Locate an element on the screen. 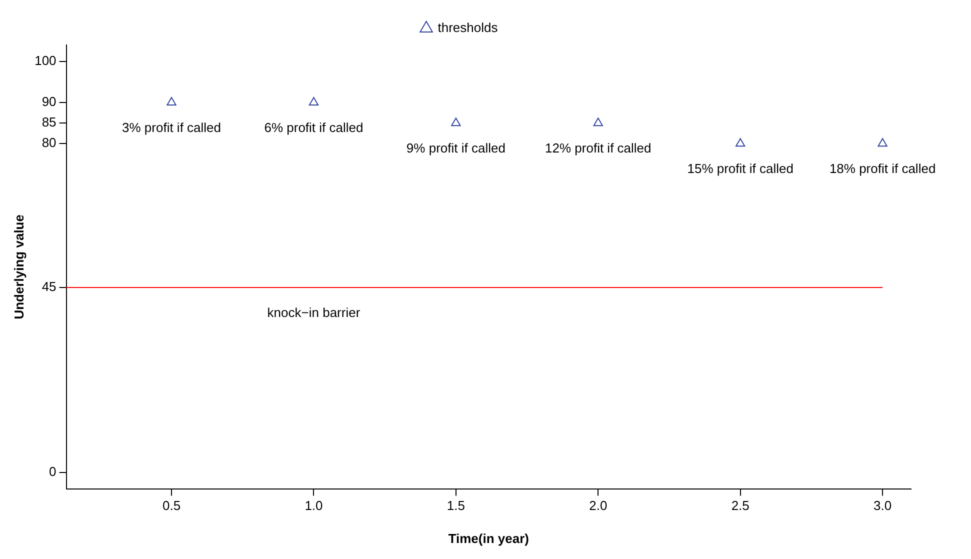  x-axis-title: Time(in year) is located at coordinates (488, 538).